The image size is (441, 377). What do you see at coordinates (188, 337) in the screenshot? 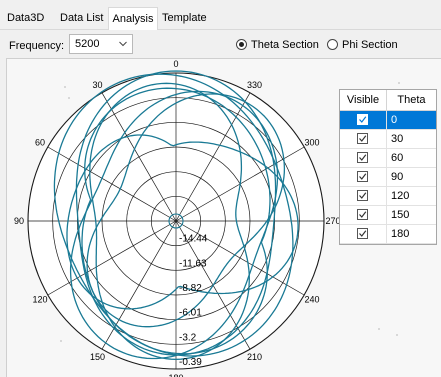
I see `radial-value-label: -3.2` at bounding box center [188, 337].